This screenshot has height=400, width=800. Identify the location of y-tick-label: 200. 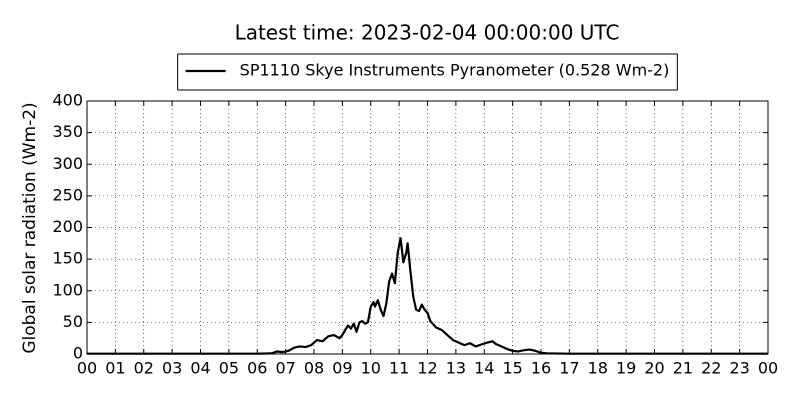
(67, 226).